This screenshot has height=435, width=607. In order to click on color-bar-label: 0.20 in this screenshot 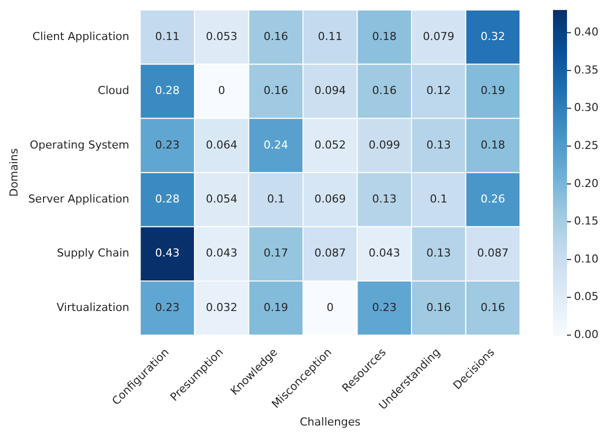, I will do `click(586, 183)`.